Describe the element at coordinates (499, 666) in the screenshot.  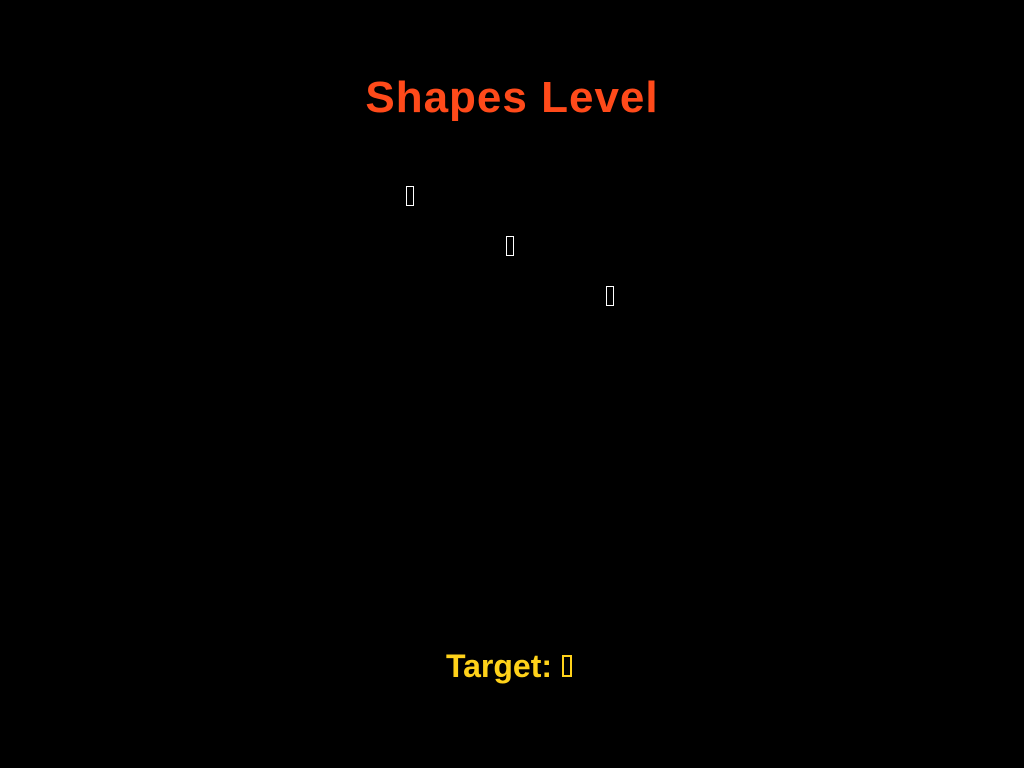
I see `target-label: Target:` at that location.